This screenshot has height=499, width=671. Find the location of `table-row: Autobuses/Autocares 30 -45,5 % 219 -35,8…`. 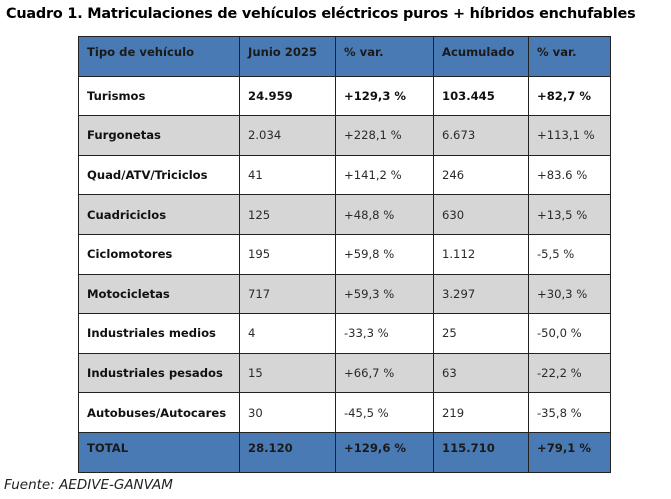

table-row: Autobuses/Autocares 30 -45,5 % 219 -35,8… is located at coordinates (344, 412).